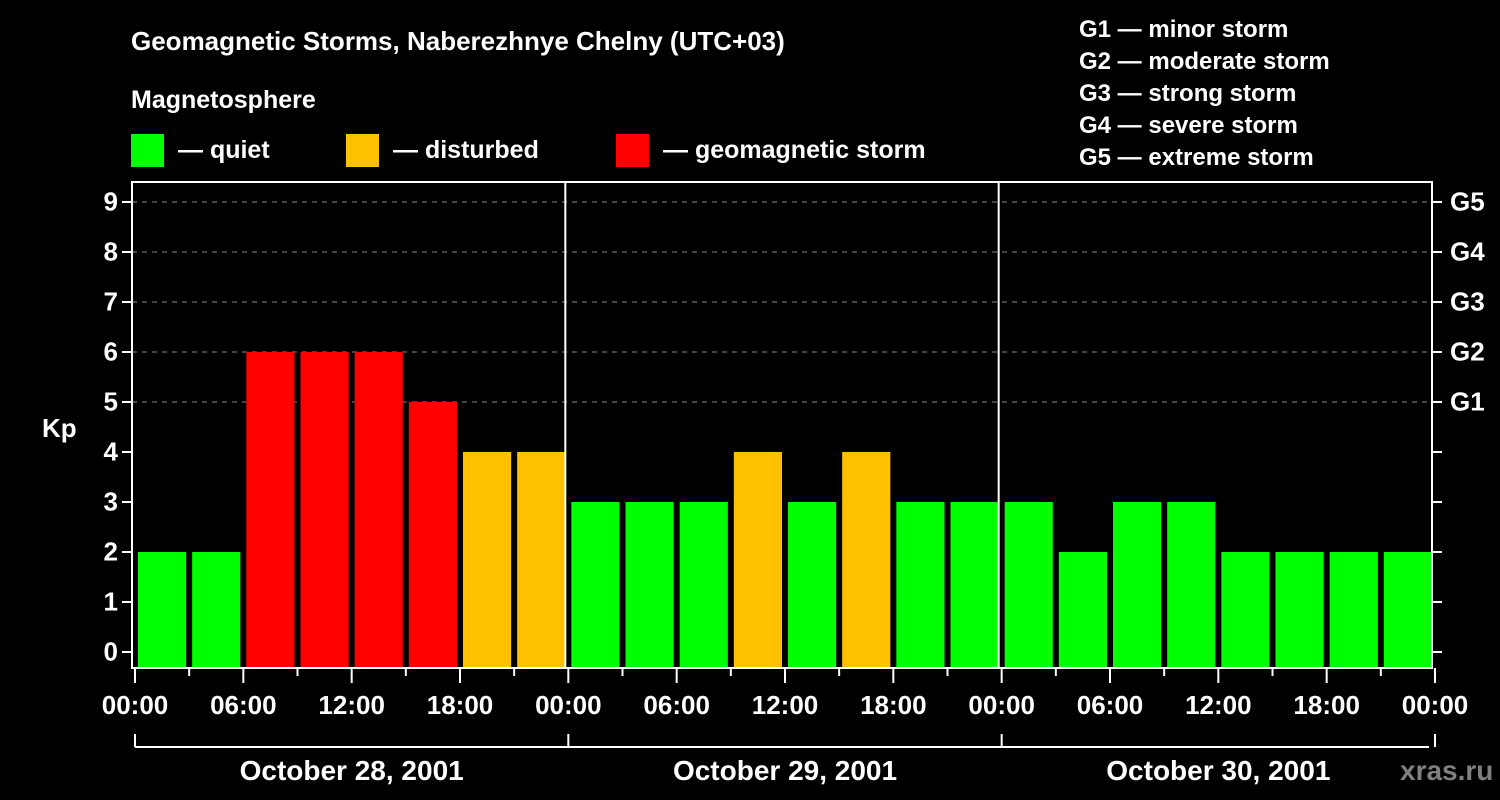 The width and height of the screenshot is (1500, 800). Describe the element at coordinates (794, 149) in the screenshot. I see `legend-label-storm: — geomagnetic storm` at that location.